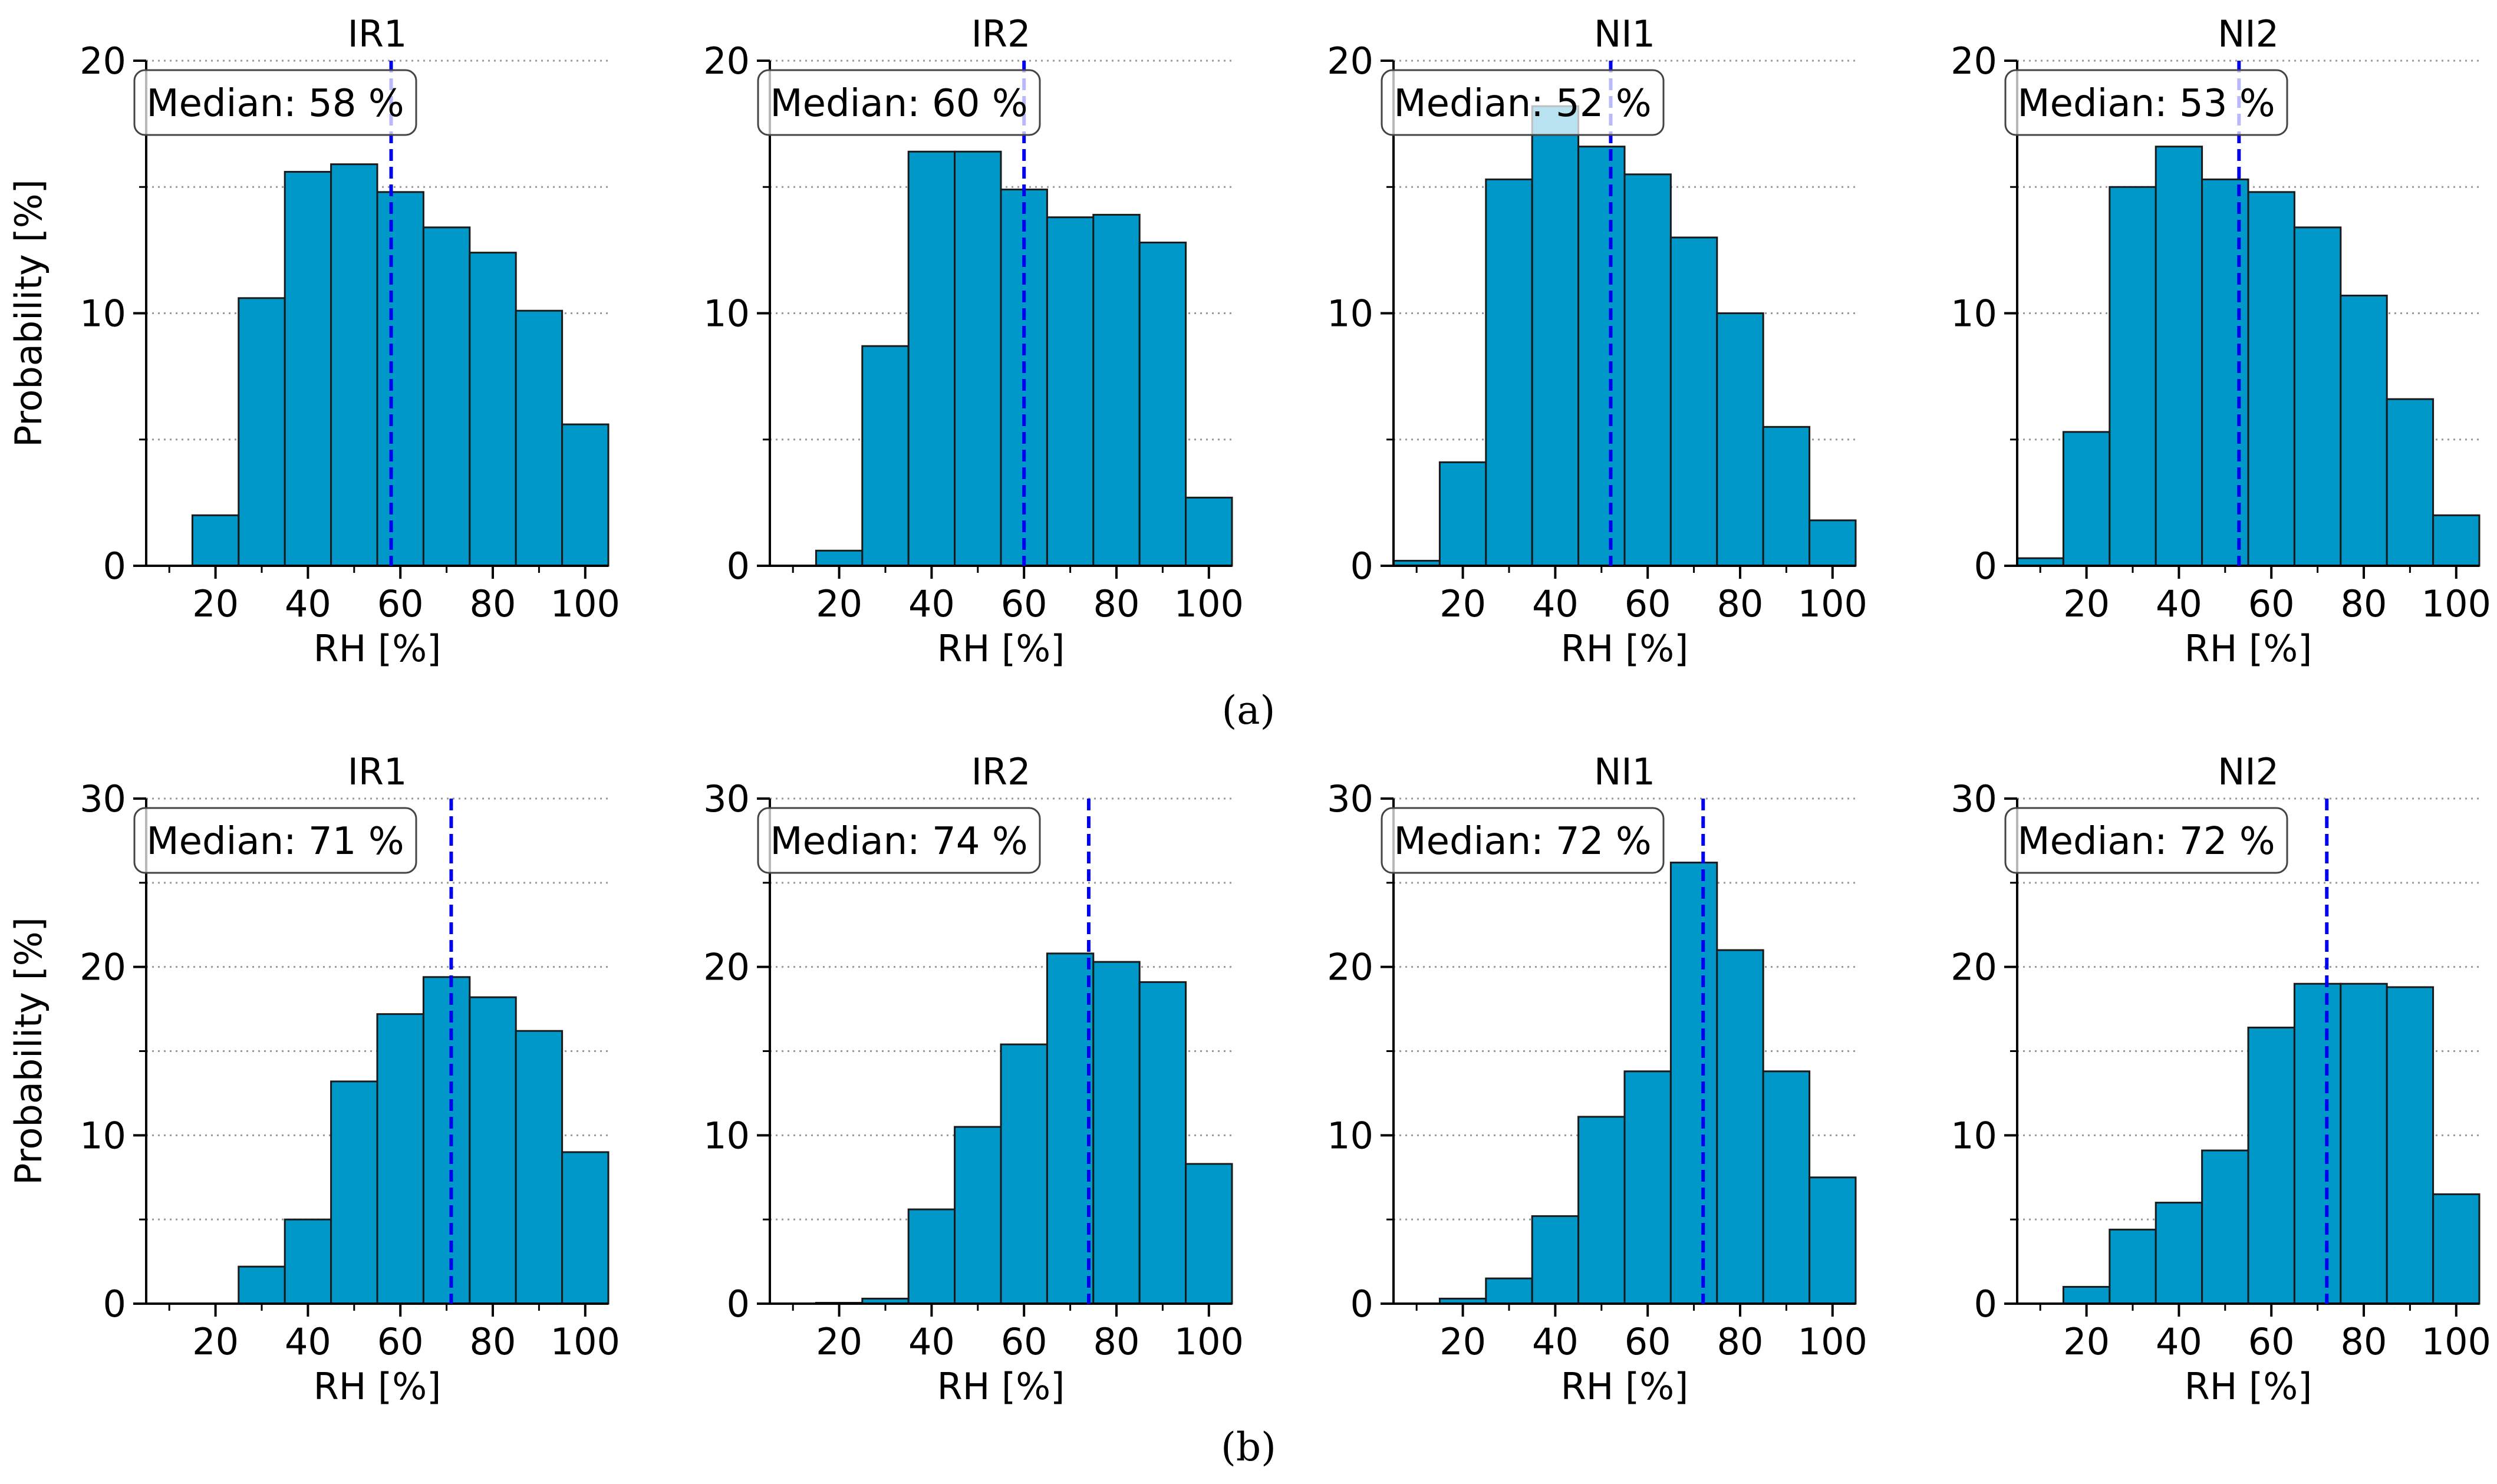  Describe the element at coordinates (1249, 711) in the screenshot. I see `caption-a: (a)` at that location.